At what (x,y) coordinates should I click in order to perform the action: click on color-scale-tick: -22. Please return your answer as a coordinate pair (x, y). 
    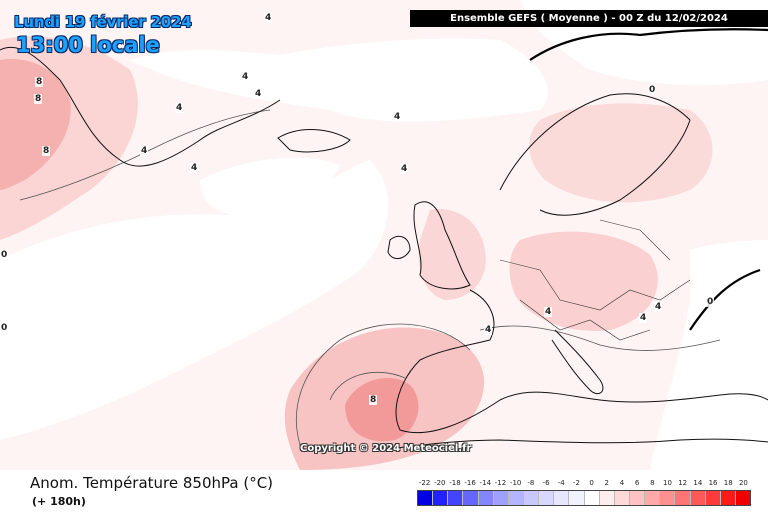
    Looking at the image, I should click on (424, 483).